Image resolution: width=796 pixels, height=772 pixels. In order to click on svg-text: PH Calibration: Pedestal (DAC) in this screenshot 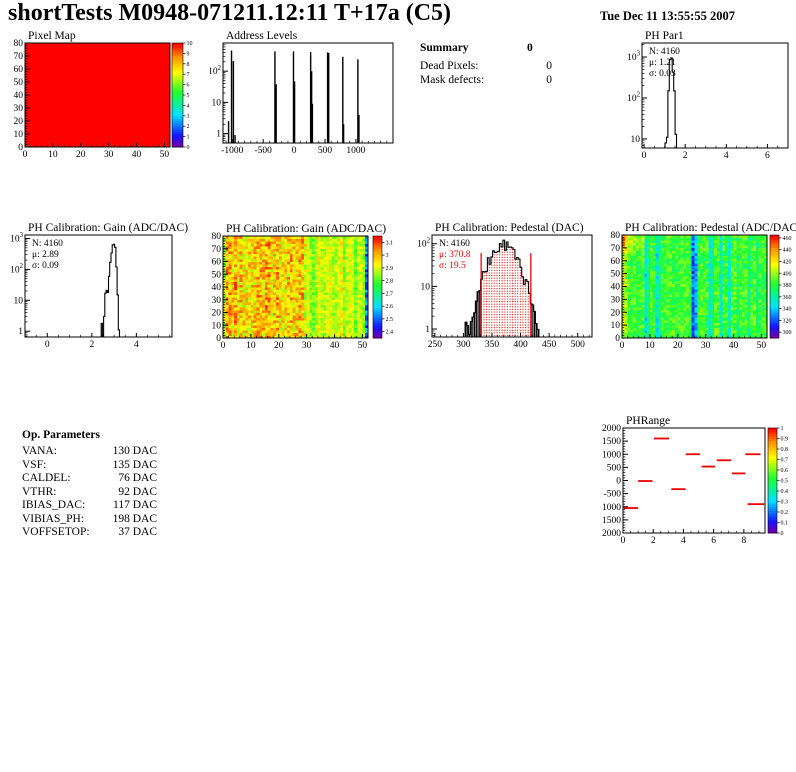, I will do `click(509, 228)`.